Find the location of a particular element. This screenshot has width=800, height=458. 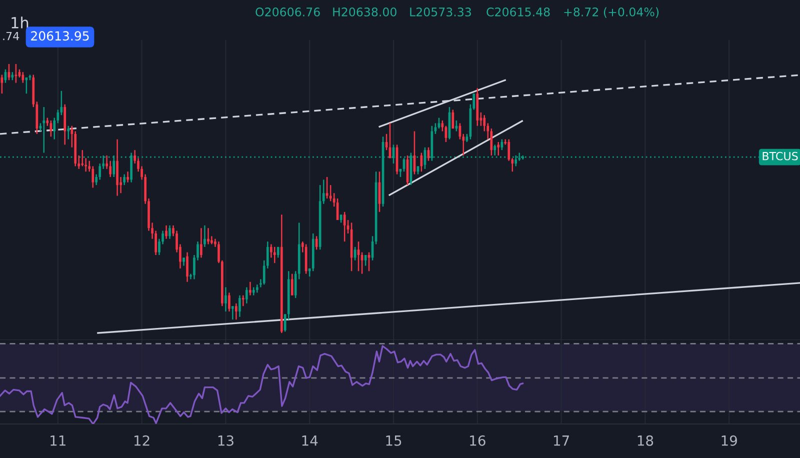

x-tick-label: 19 is located at coordinates (729, 440).